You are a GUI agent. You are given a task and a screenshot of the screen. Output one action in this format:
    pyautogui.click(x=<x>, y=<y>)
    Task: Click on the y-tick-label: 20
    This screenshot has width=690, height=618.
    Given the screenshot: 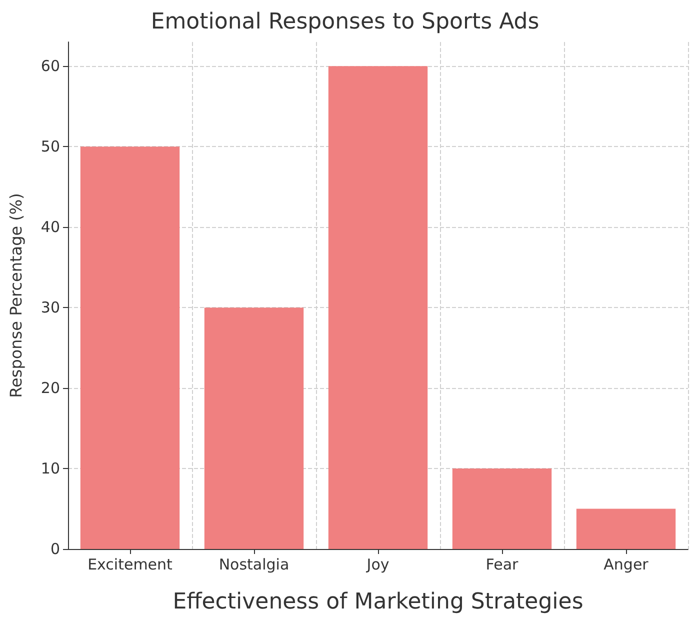 What is the action you would take?
    pyautogui.click(x=50, y=388)
    